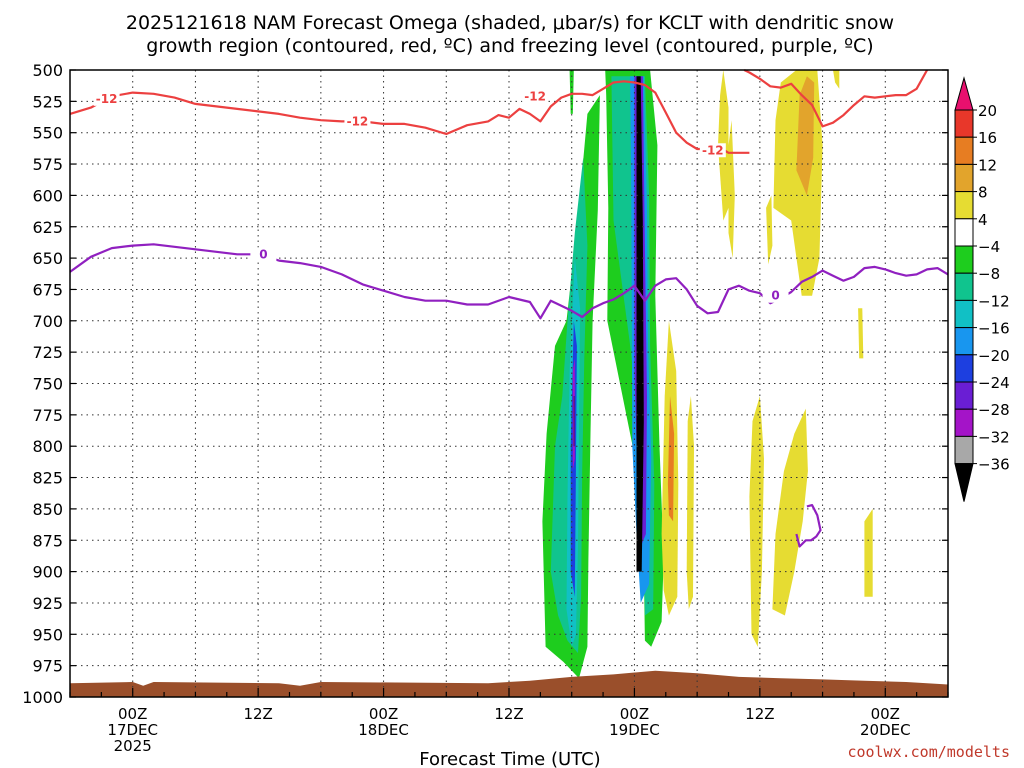  Describe the element at coordinates (47, 540) in the screenshot. I see `y-tick-label: 875` at that location.